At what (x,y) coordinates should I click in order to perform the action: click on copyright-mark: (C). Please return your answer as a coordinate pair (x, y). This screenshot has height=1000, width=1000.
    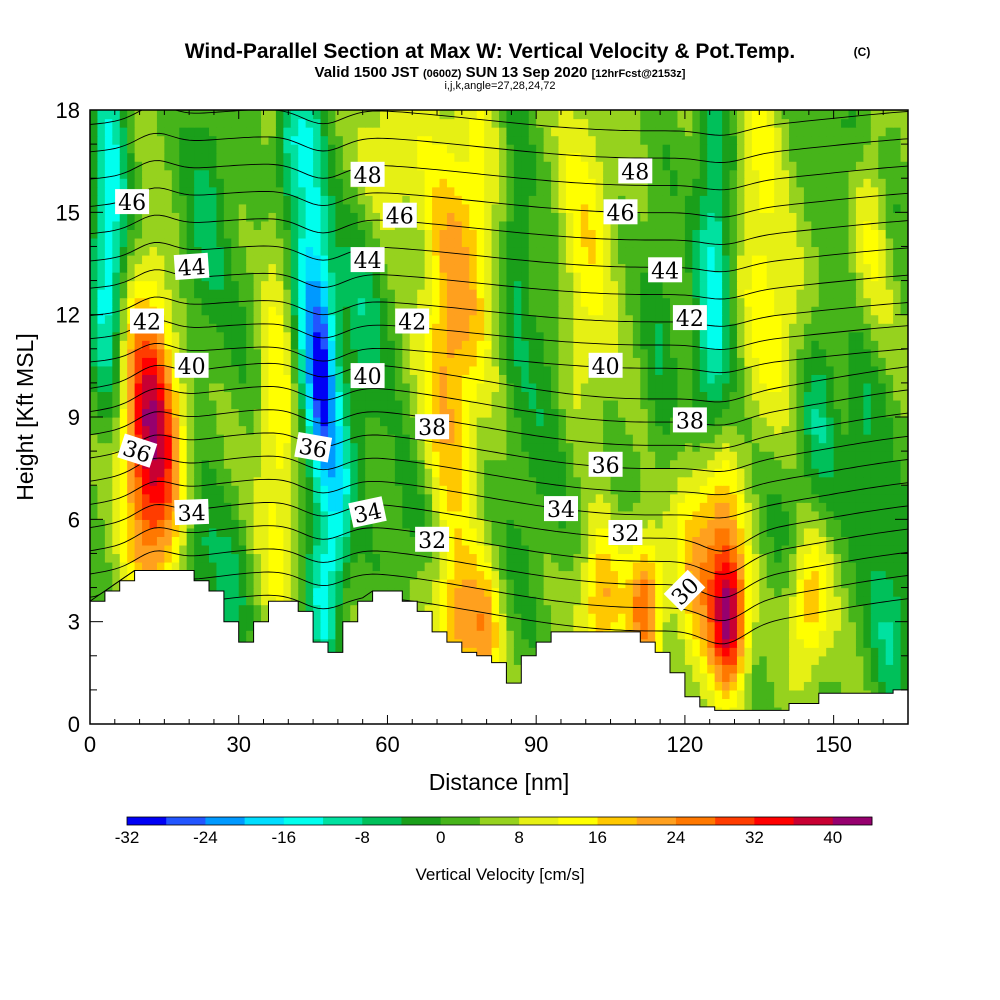
    Looking at the image, I should click on (862, 52).